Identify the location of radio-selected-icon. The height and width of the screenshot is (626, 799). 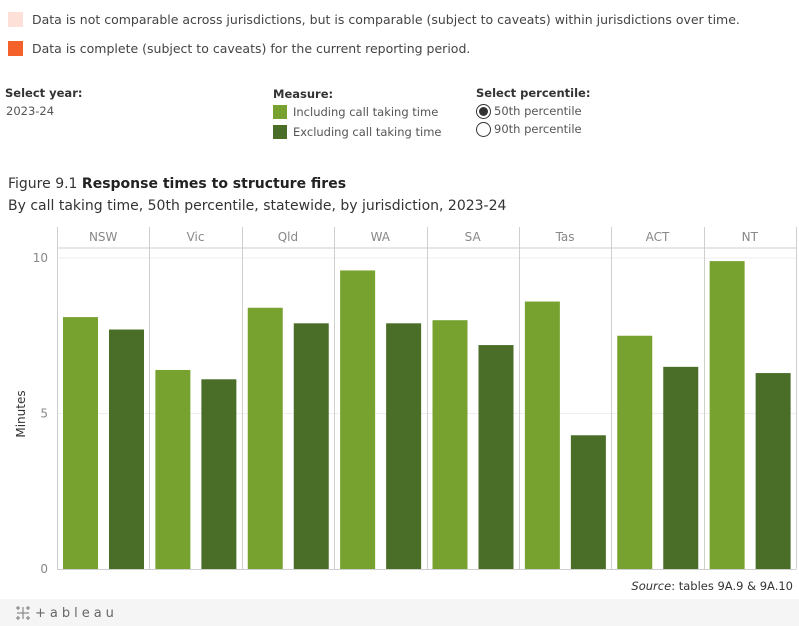
(483, 111).